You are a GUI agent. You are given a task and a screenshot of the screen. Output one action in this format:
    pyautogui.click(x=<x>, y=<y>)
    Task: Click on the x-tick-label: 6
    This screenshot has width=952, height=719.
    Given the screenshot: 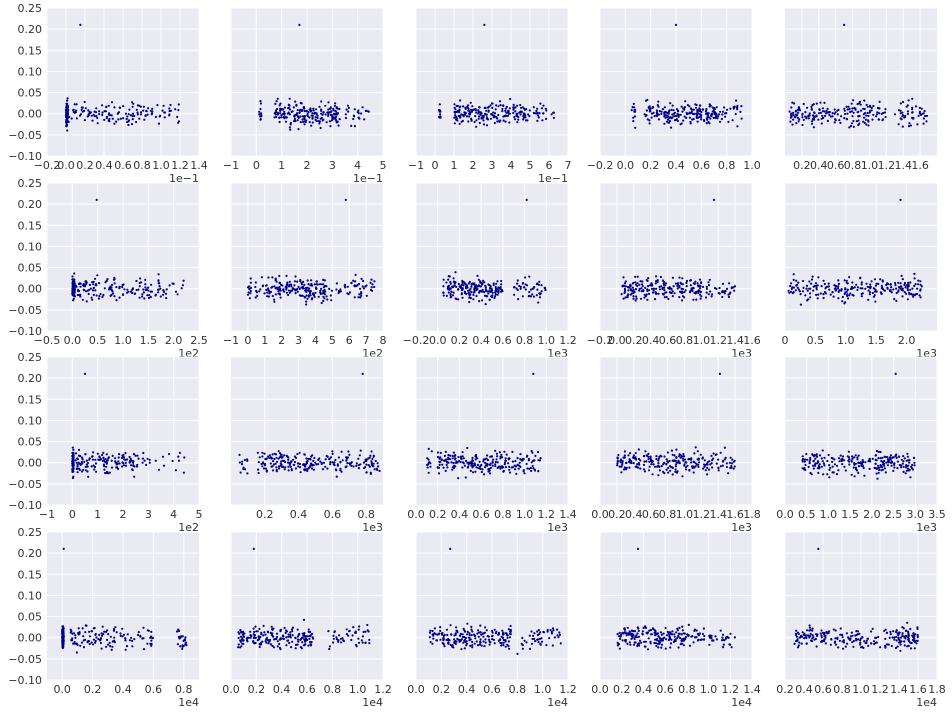 What is the action you would take?
    pyautogui.click(x=349, y=340)
    